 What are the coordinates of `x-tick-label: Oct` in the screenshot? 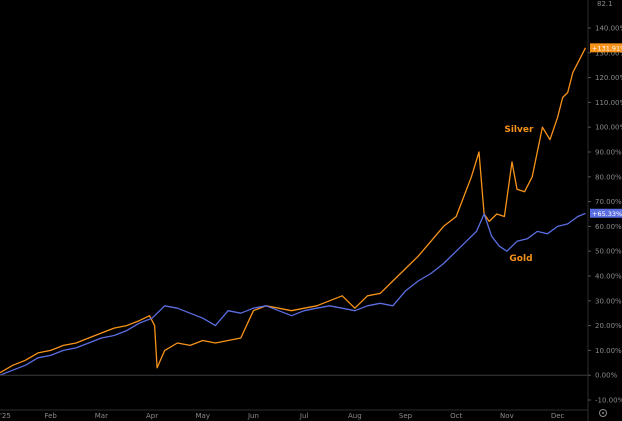 It's located at (456, 416).